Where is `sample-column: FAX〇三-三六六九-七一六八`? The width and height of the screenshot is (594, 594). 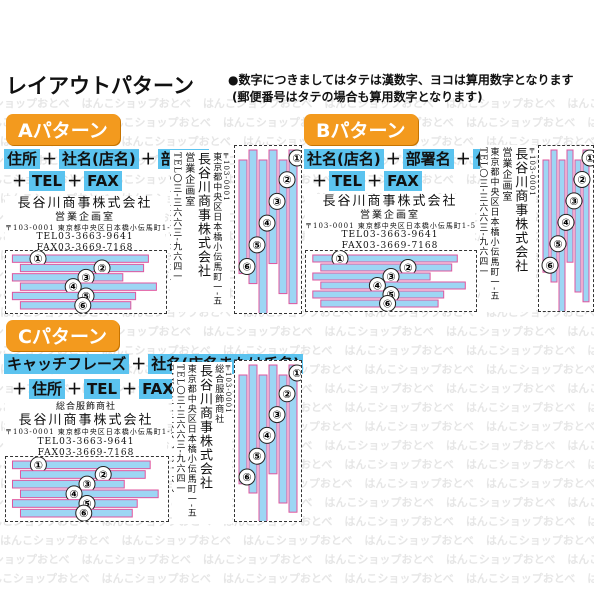 sample-column: FAX〇三-三六六九-七一六八 is located at coordinates (172, 444).